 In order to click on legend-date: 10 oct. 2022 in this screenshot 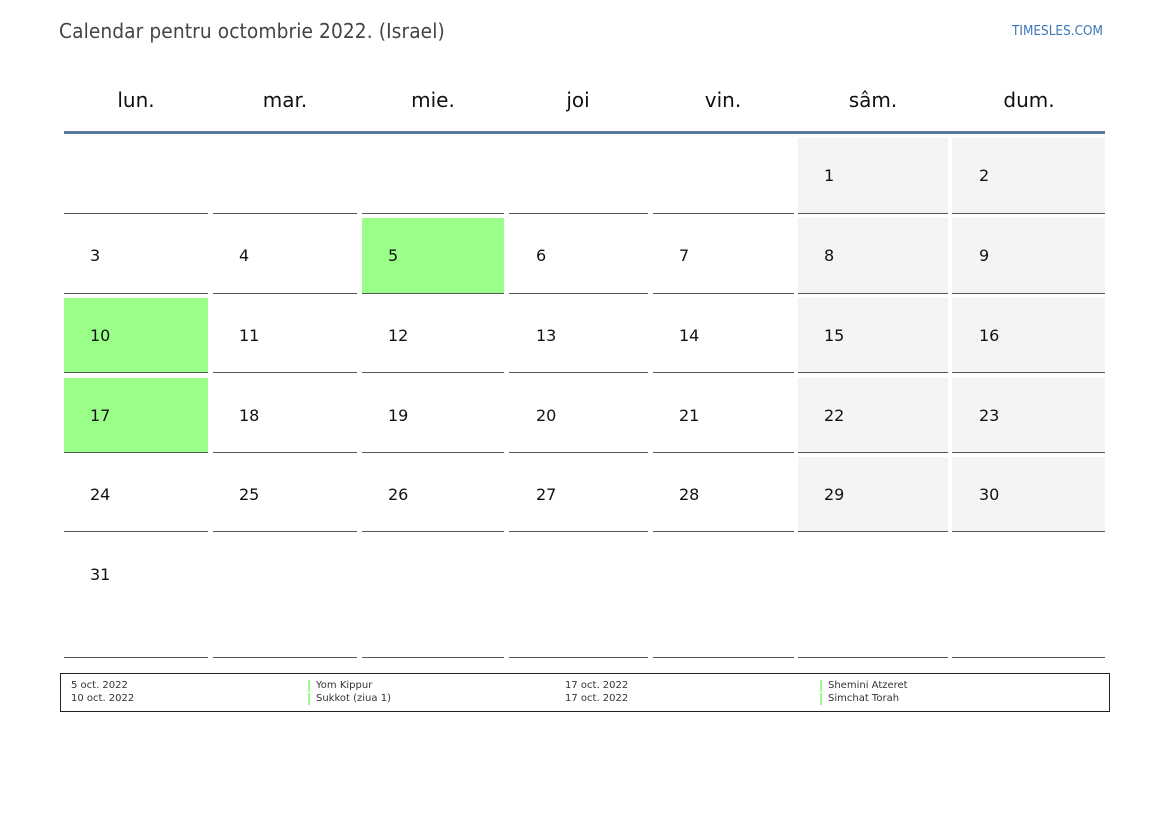, I will do `click(103, 698)`.